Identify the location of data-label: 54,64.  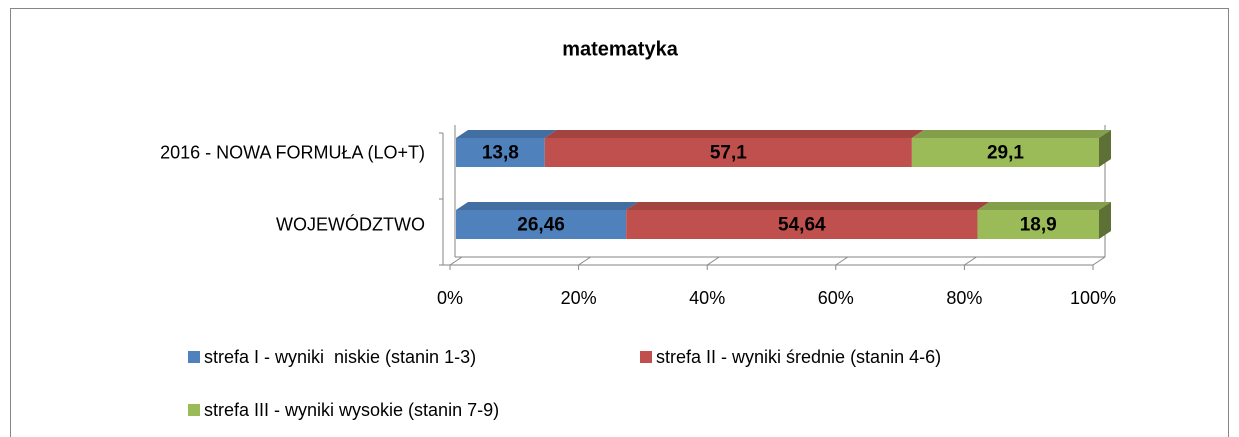
(802, 225).